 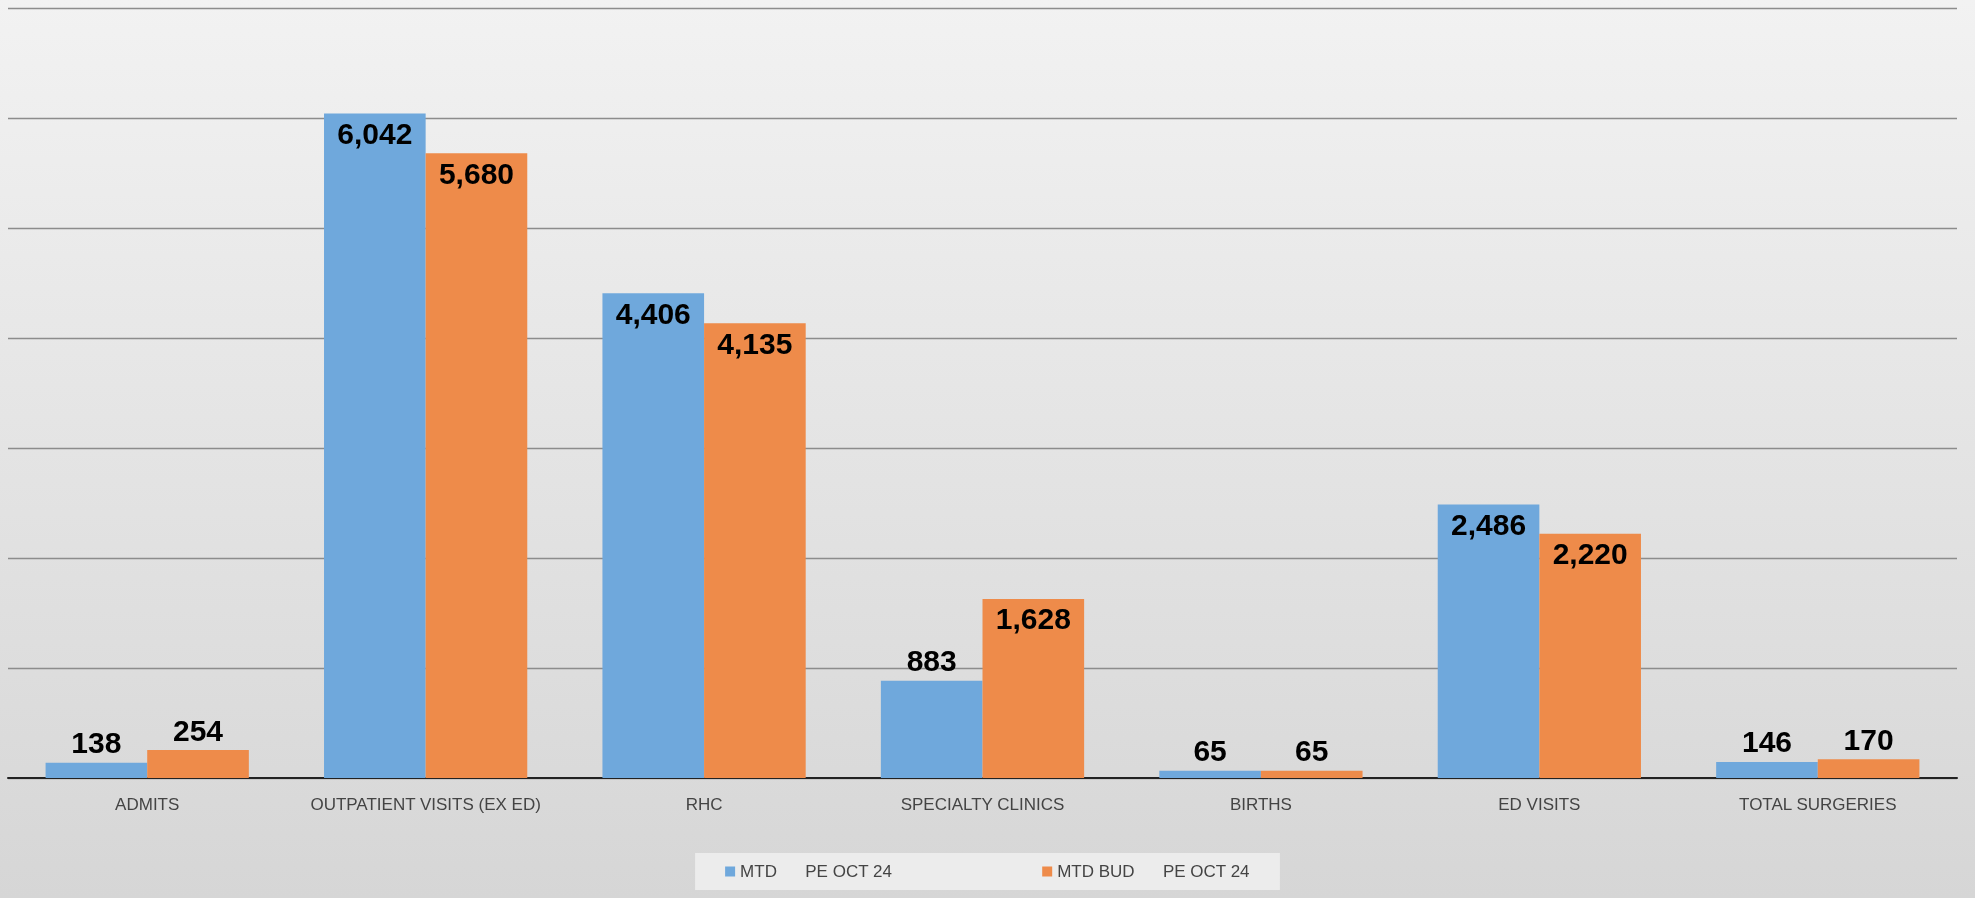 What do you see at coordinates (476, 173) in the screenshot?
I see `data-label: 5,680` at bounding box center [476, 173].